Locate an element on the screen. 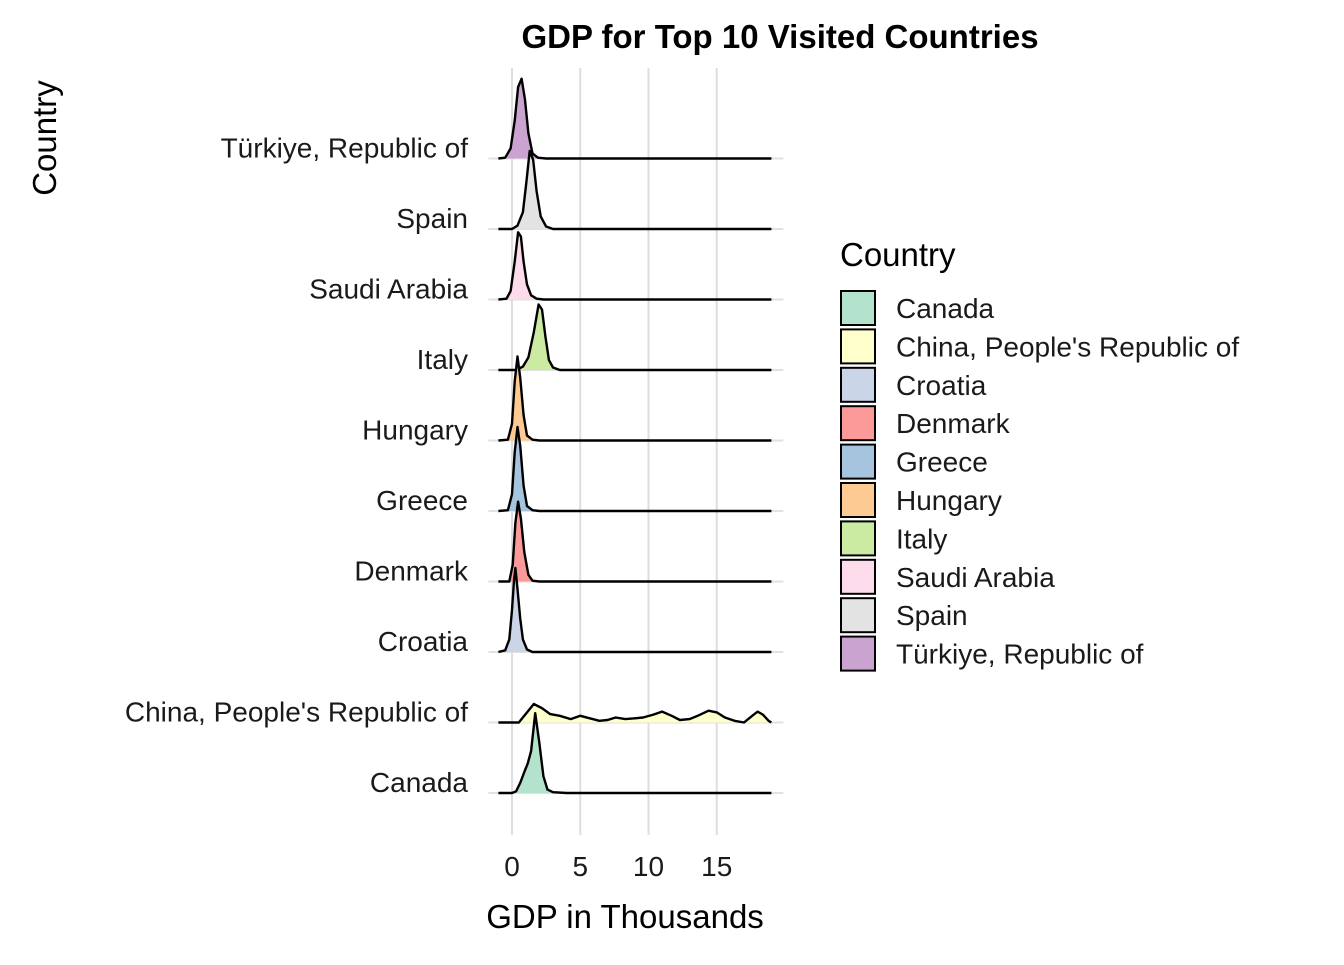  ridge-fill-canada is located at coordinates (635, 753).